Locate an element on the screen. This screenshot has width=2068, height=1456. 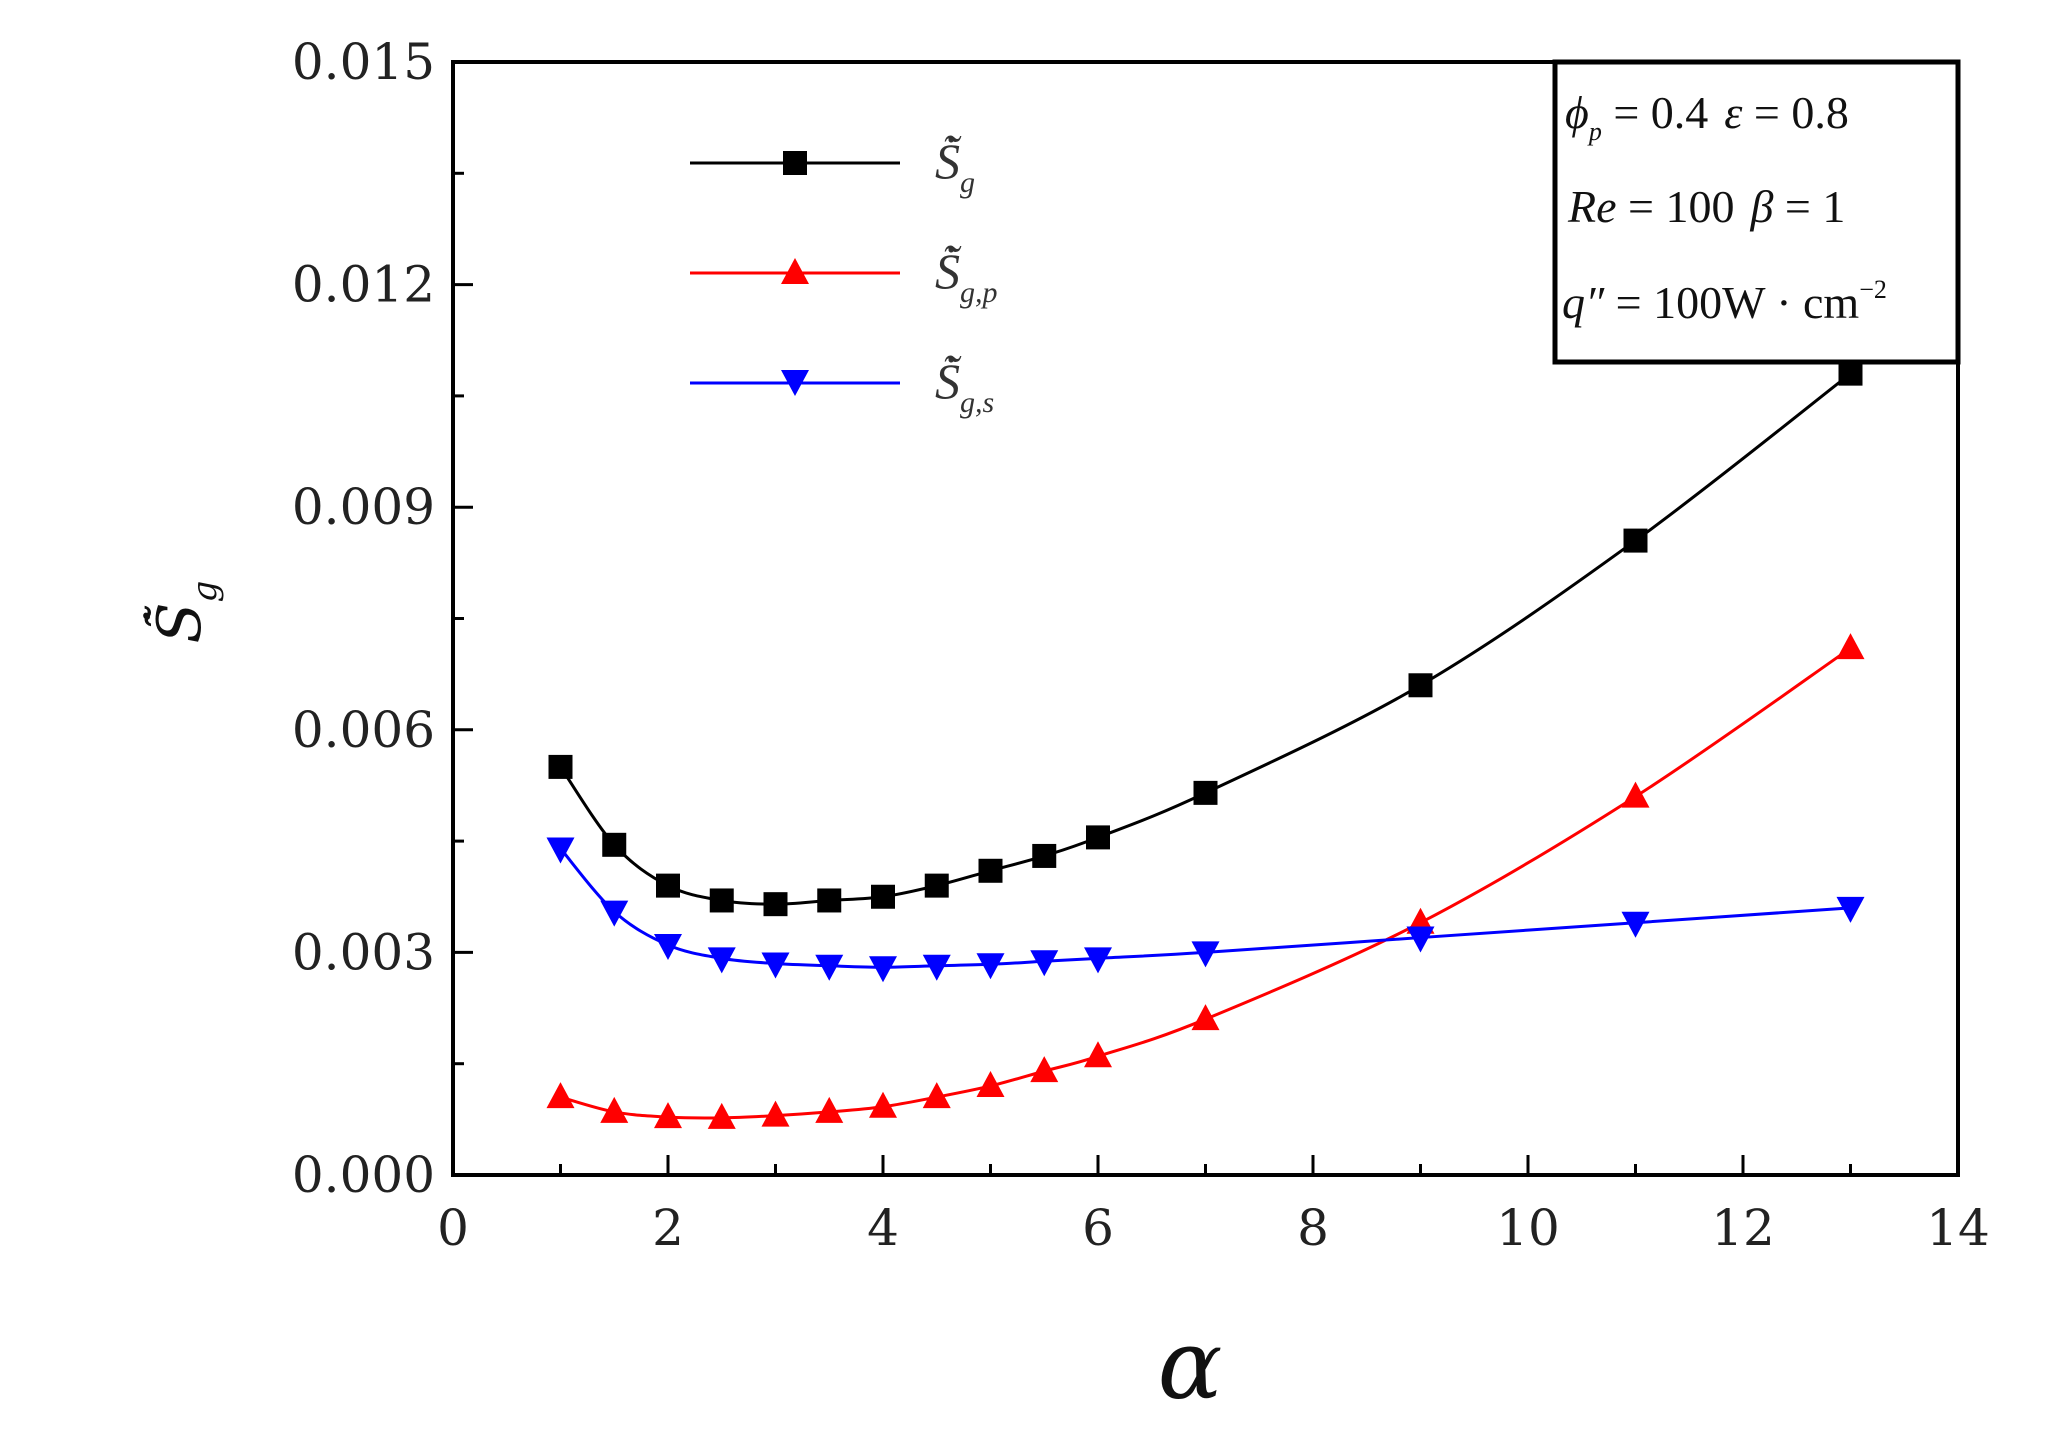
legend: S̃̇g S̃̇g,p S̃̇g,s is located at coordinates (844, 276).